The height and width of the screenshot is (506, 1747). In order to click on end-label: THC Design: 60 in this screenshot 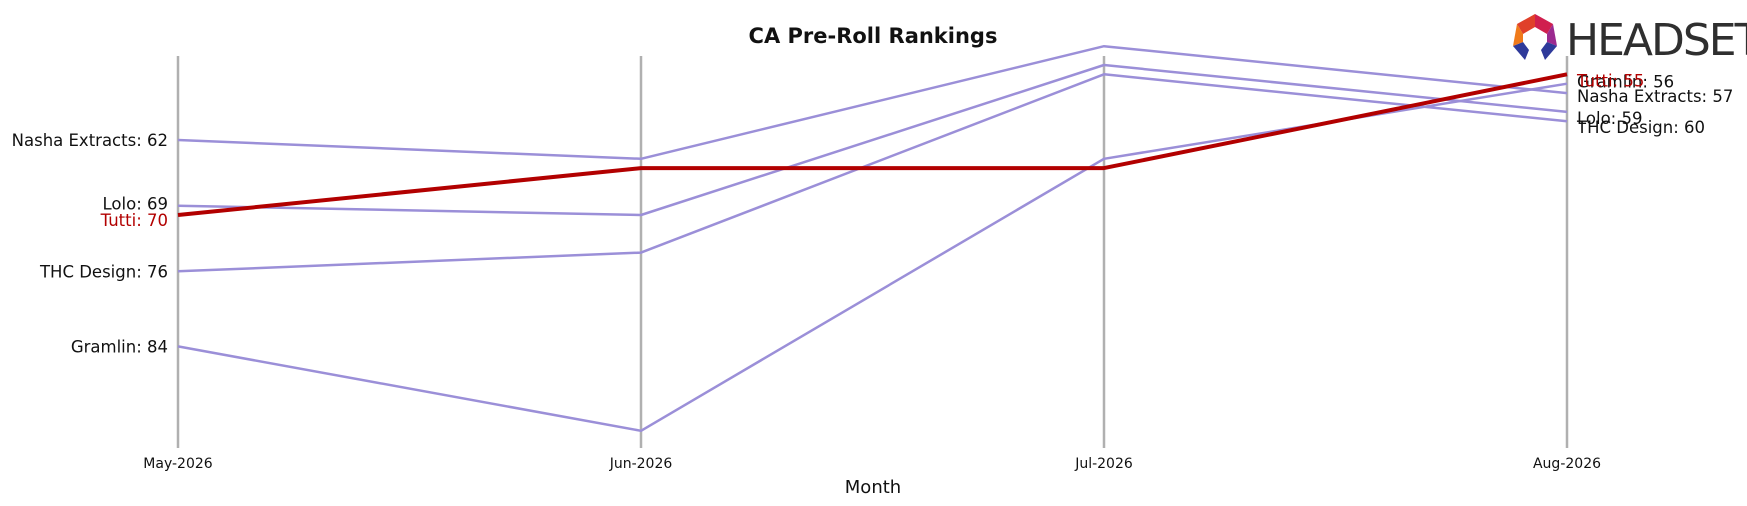, I will do `click(1640, 127)`.